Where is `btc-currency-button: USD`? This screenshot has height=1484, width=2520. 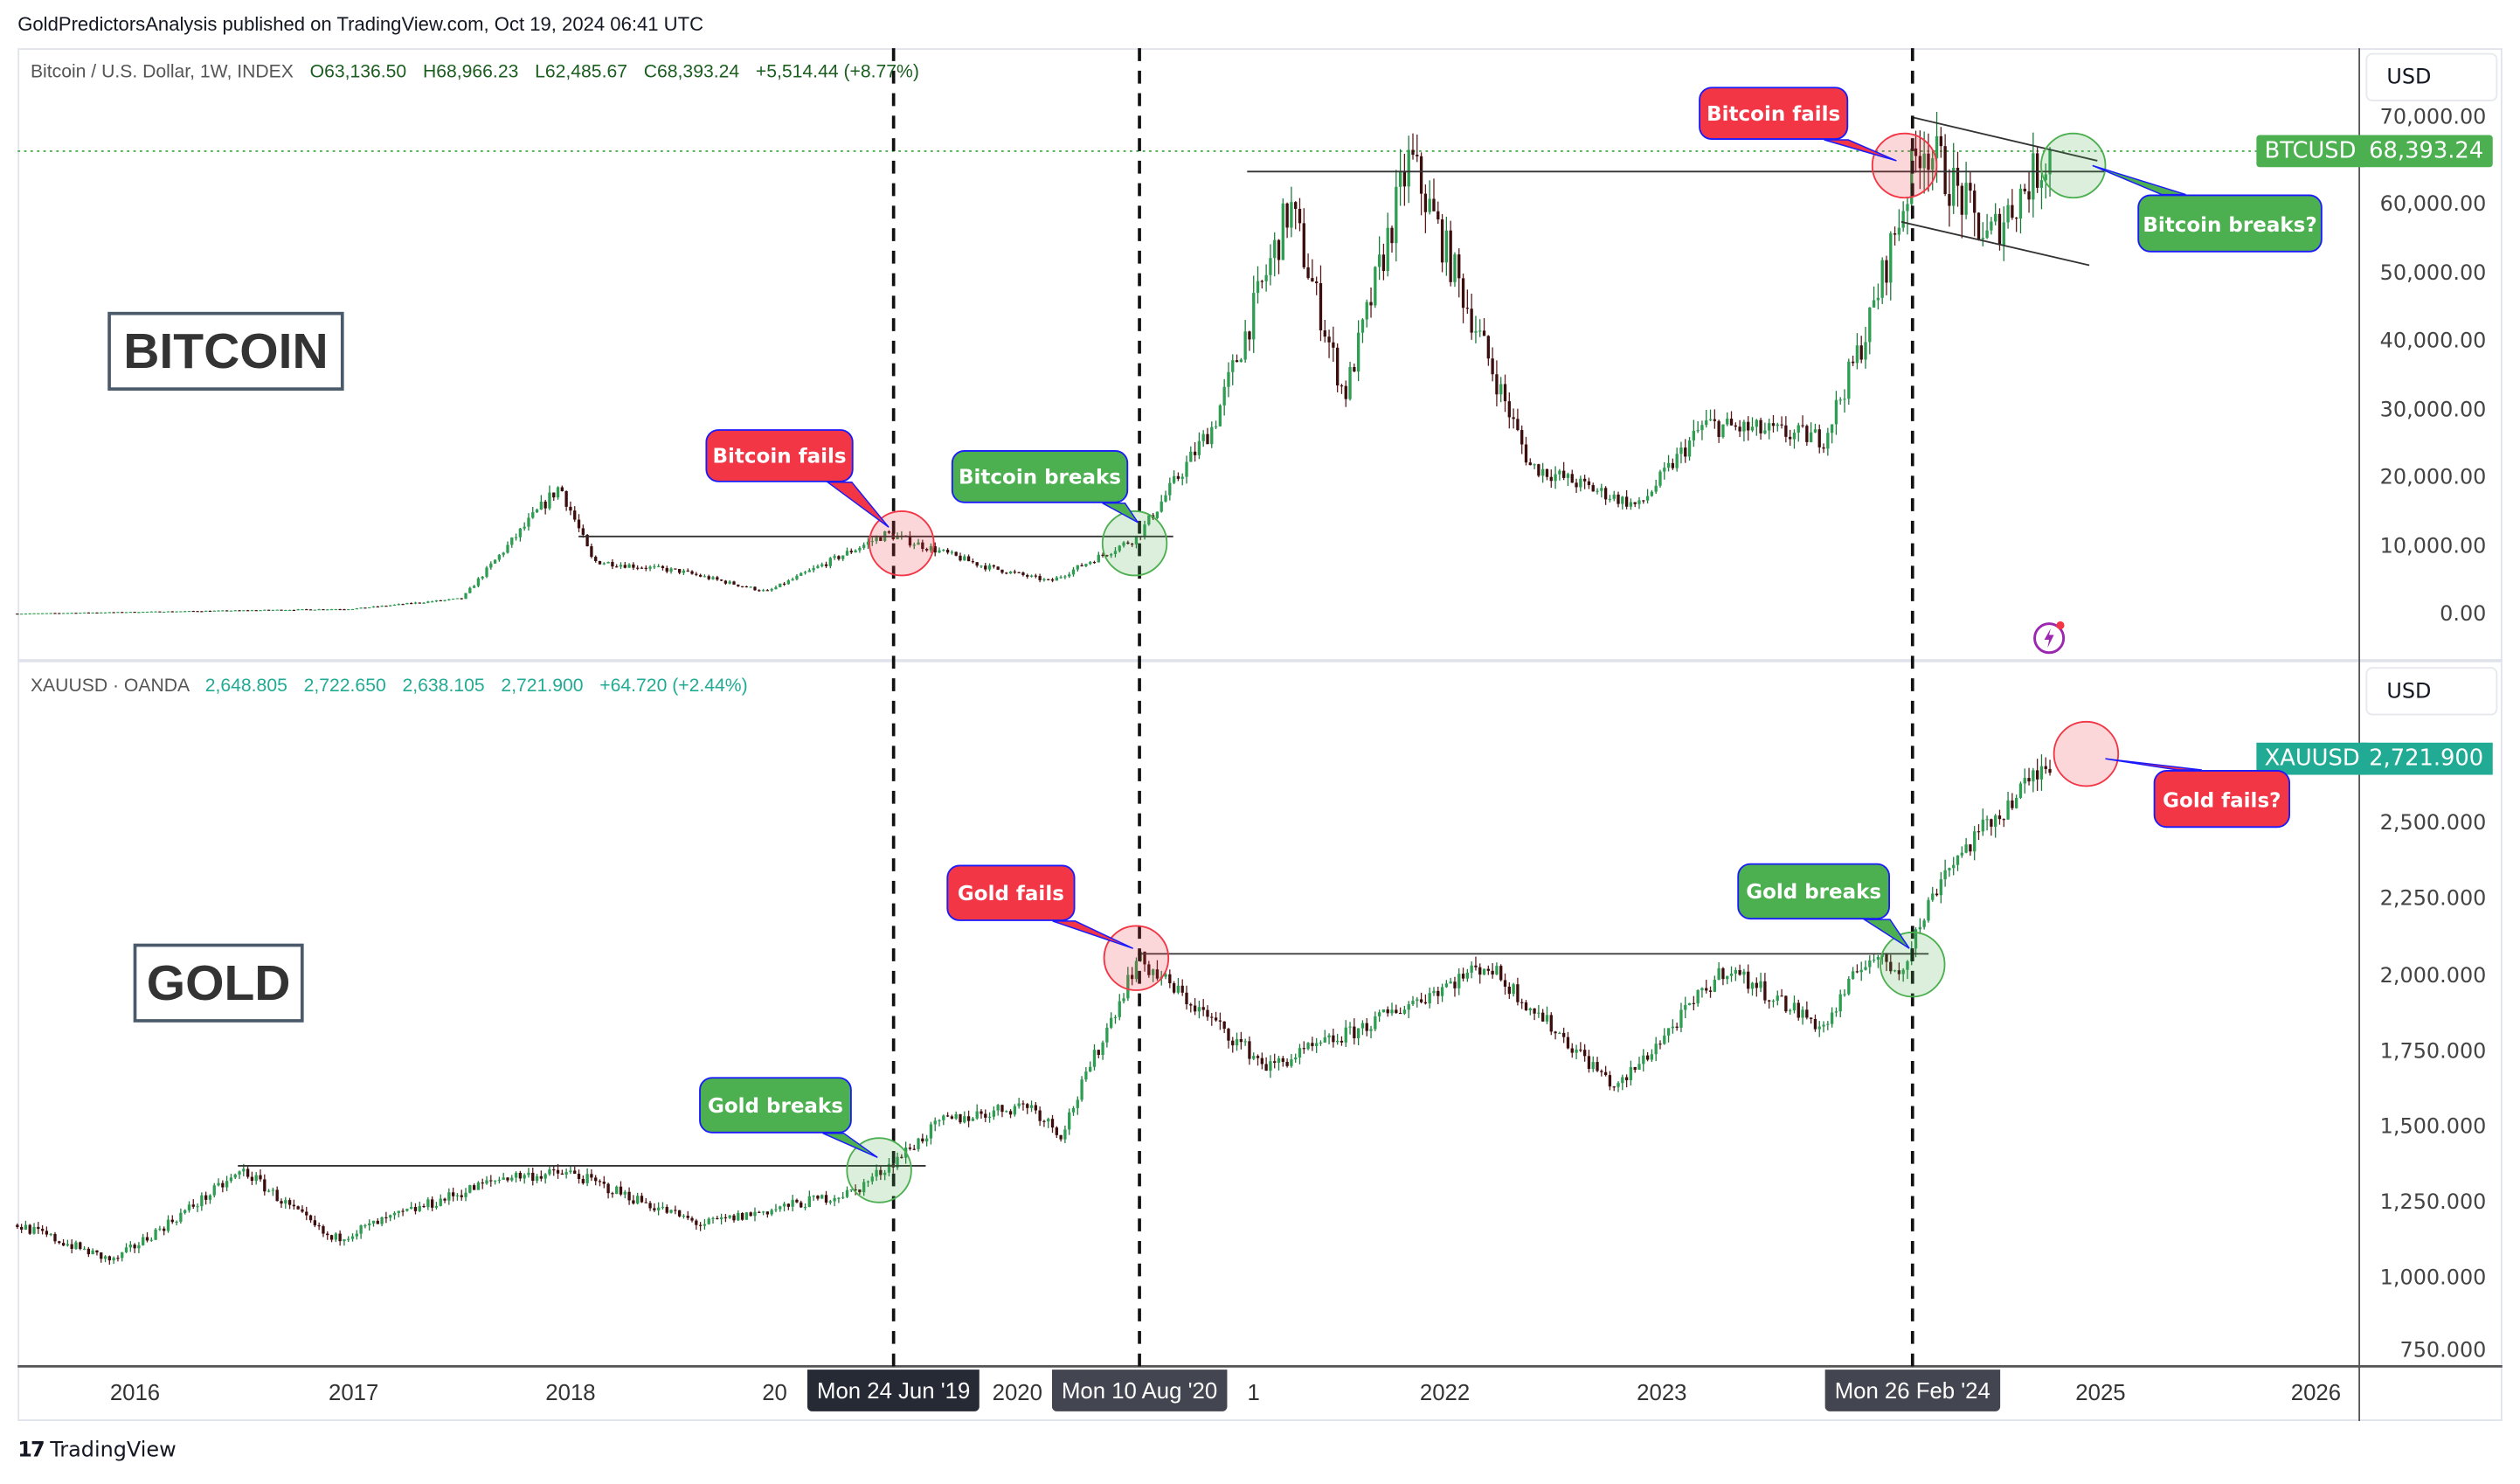
btc-currency-button: USD is located at coordinates (2431, 76).